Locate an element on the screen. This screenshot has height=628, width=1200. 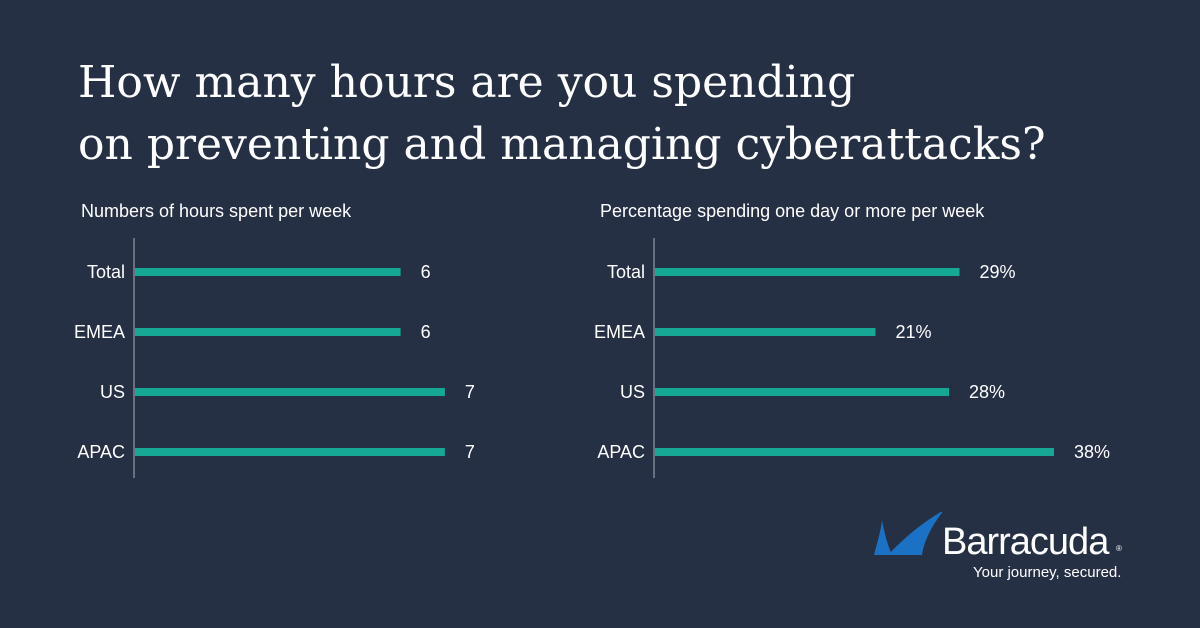
chart-1-category-label: US is located at coordinates (632, 392).